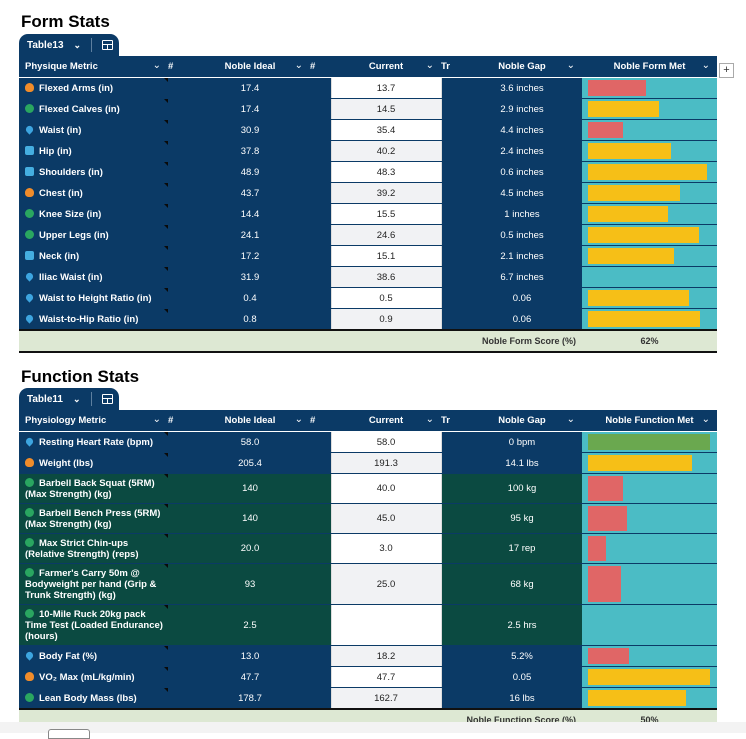 This screenshot has width=746, height=739. I want to click on current-value-cell: 40.0, so click(386, 488).